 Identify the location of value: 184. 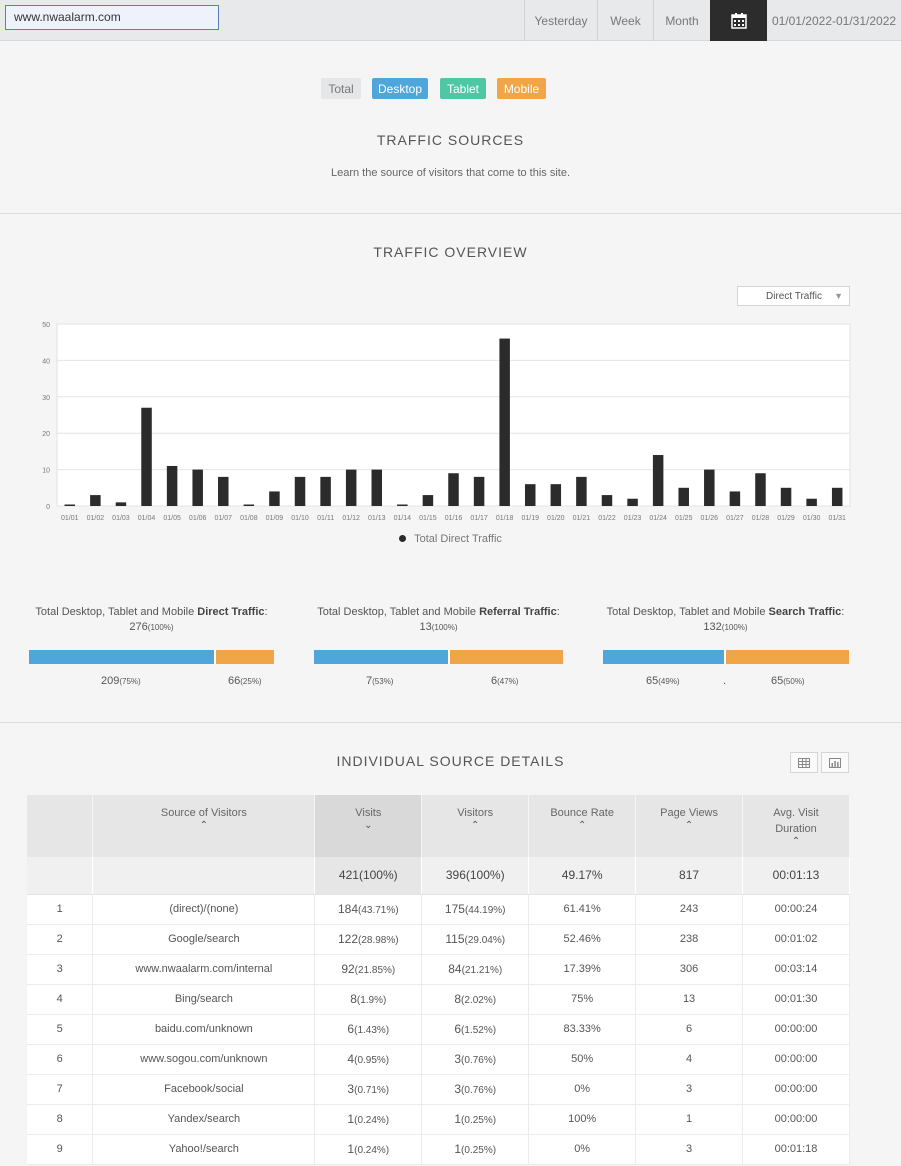
(347, 909).